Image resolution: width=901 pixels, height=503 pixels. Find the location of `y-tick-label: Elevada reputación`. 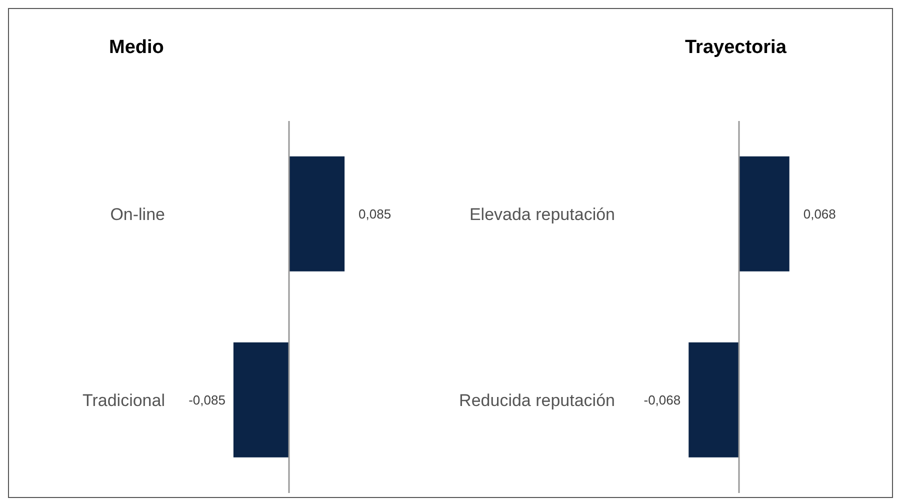

y-tick-label: Elevada reputación is located at coordinates (542, 214).